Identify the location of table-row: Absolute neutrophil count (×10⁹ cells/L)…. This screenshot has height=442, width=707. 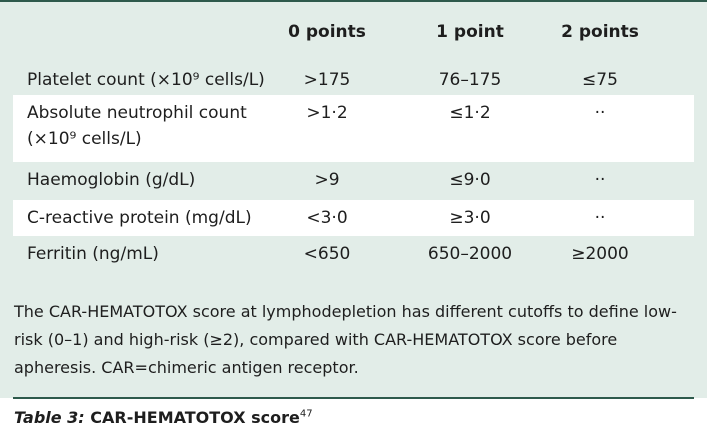
(353, 128).